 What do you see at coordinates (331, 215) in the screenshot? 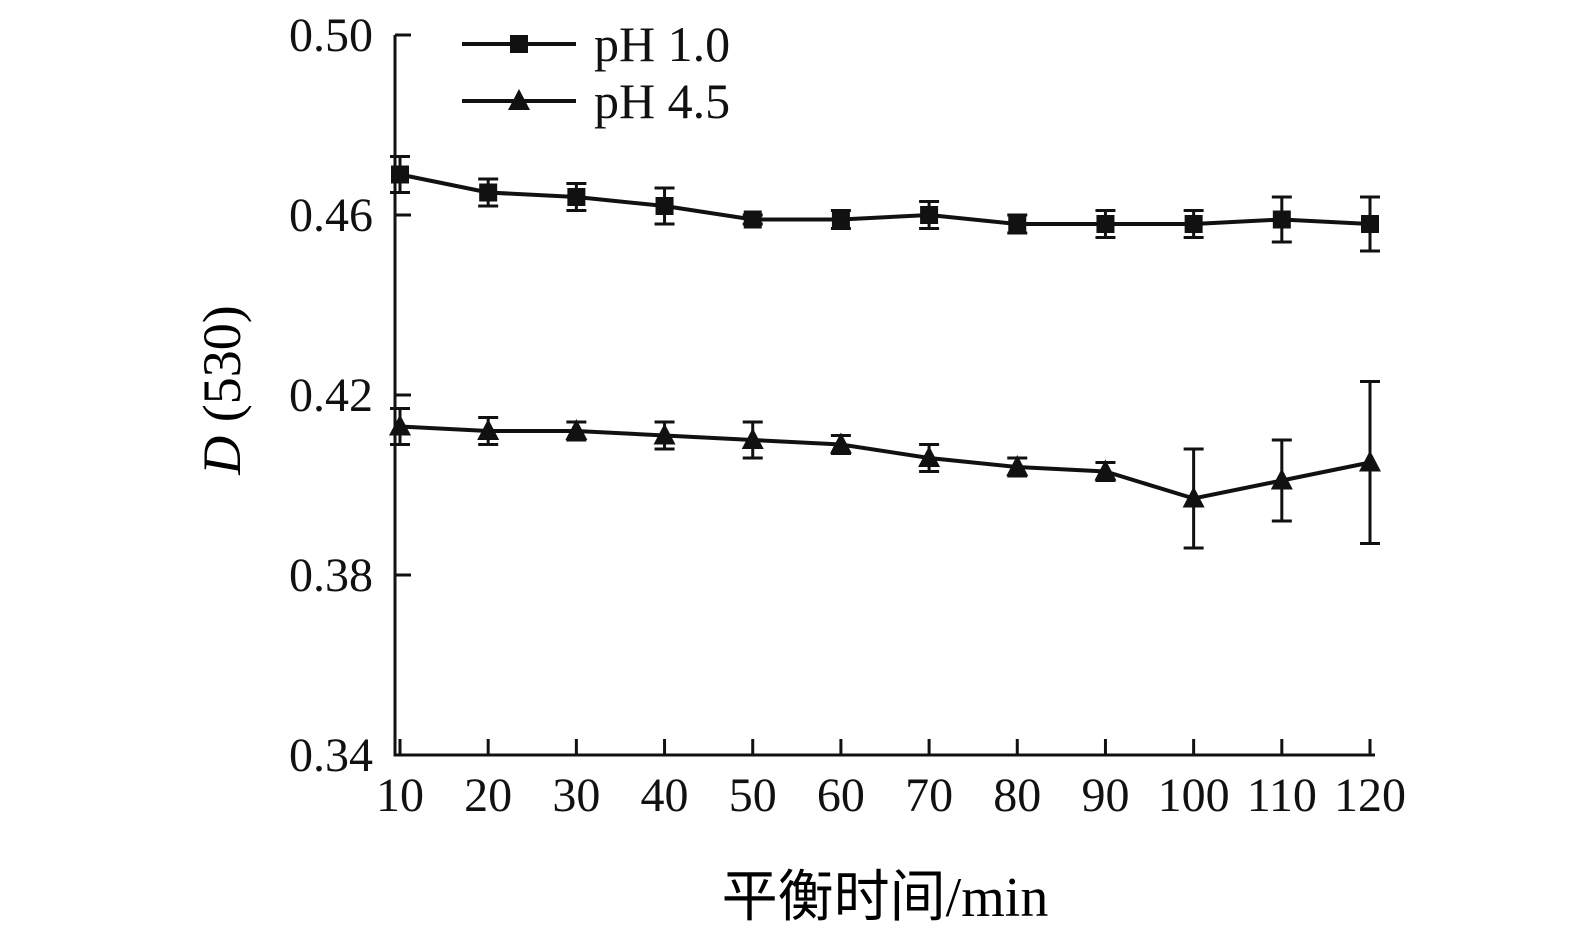
I see `y-tick-label: 0.46` at bounding box center [331, 215].